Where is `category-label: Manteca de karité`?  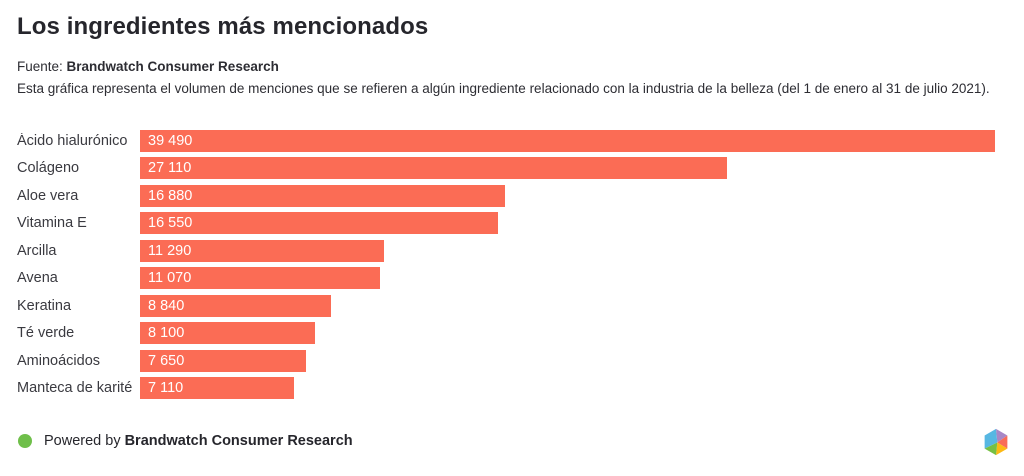 category-label: Manteca de karité is located at coordinates (75, 388).